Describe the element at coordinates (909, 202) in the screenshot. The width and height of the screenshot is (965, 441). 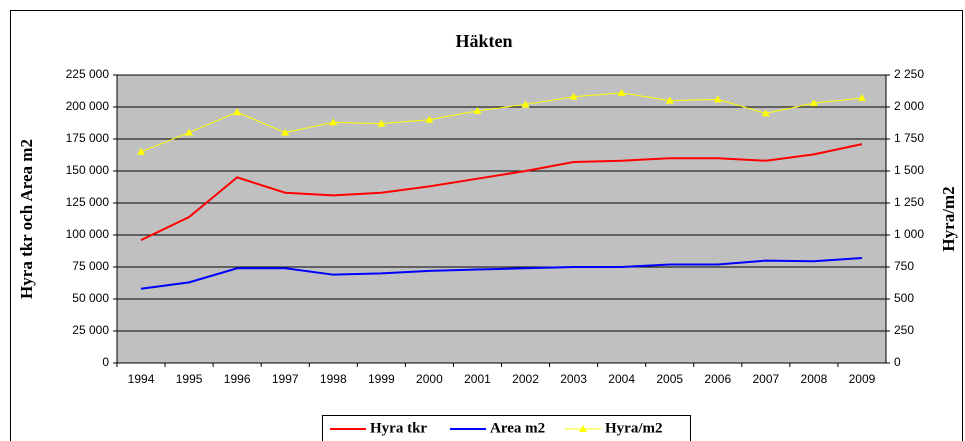
I see `y2-tick-label: 1 250` at that location.